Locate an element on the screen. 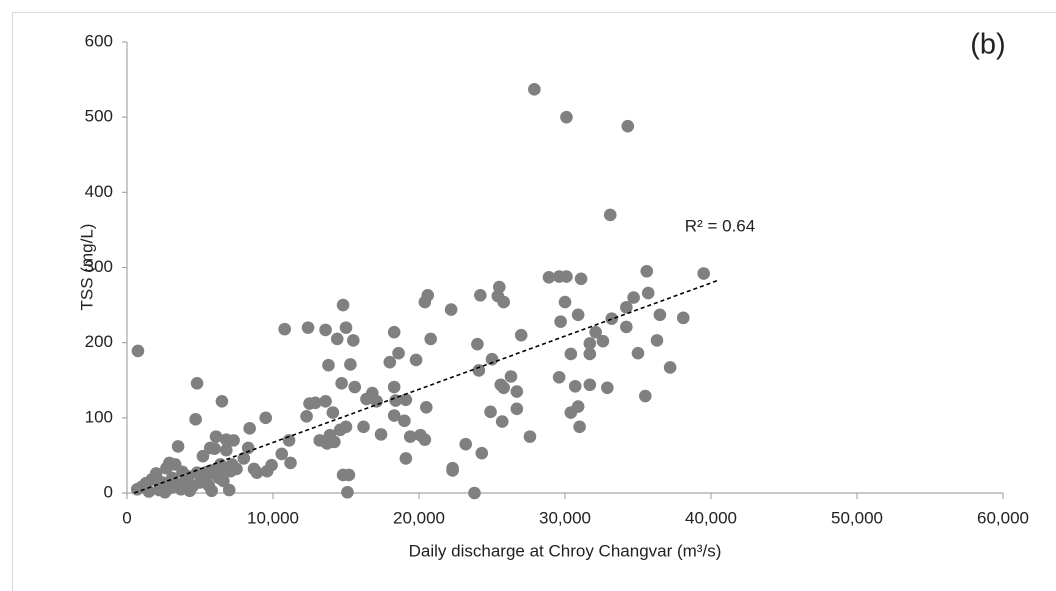 The image size is (1056, 591). x-tick-label: 40,000 is located at coordinates (711, 517).